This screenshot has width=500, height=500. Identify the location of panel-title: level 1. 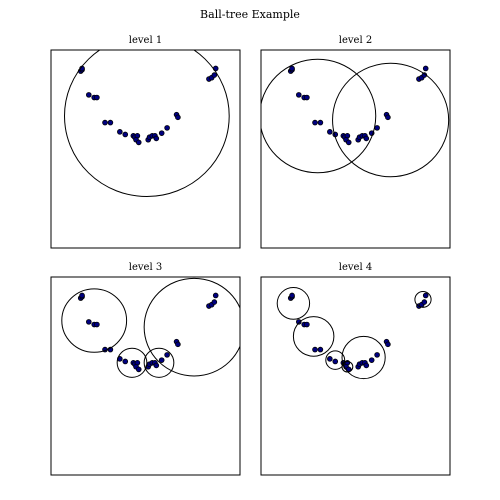
(145, 40).